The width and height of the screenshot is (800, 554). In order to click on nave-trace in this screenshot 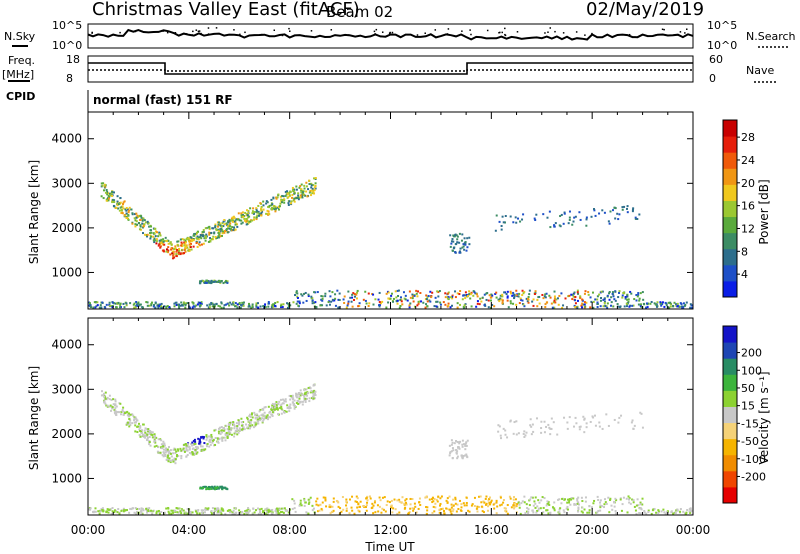, I will do `click(390, 70)`.